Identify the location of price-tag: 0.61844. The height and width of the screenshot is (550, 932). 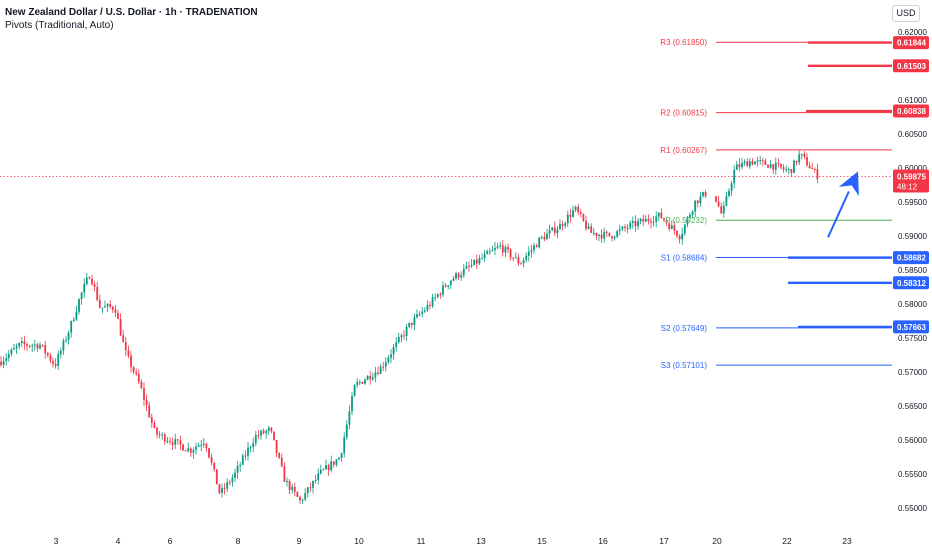
(911, 43).